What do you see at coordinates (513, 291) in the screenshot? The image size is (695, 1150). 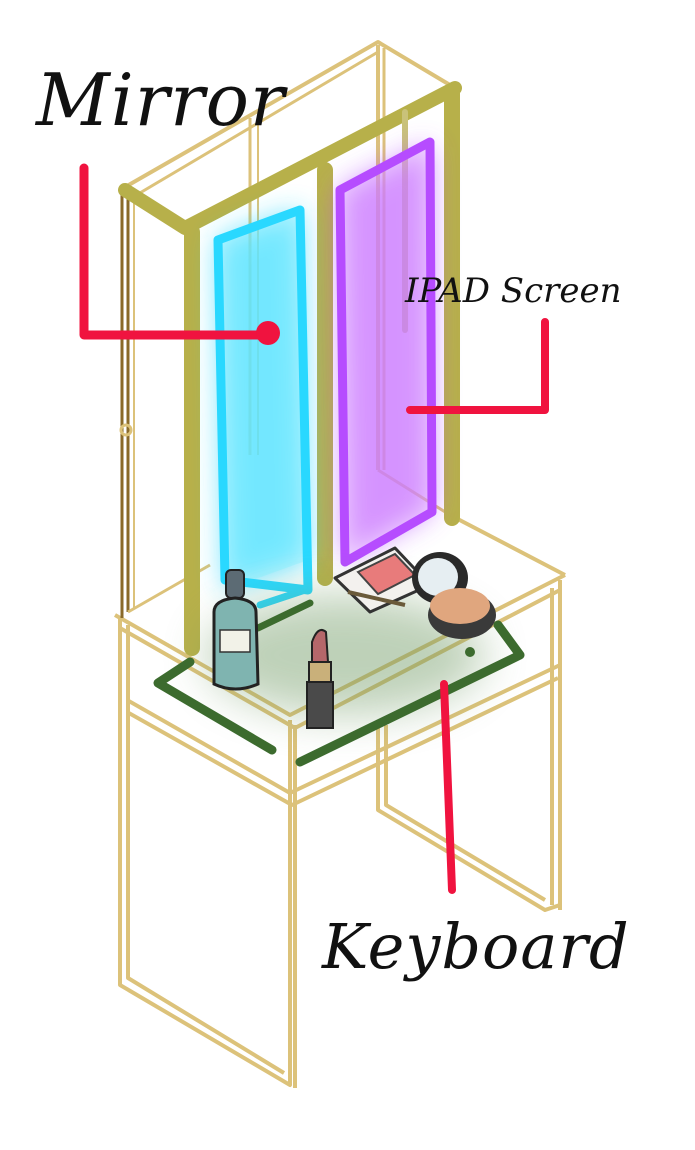 I see `ipad-screen-label: IPAD Screen` at bounding box center [513, 291].